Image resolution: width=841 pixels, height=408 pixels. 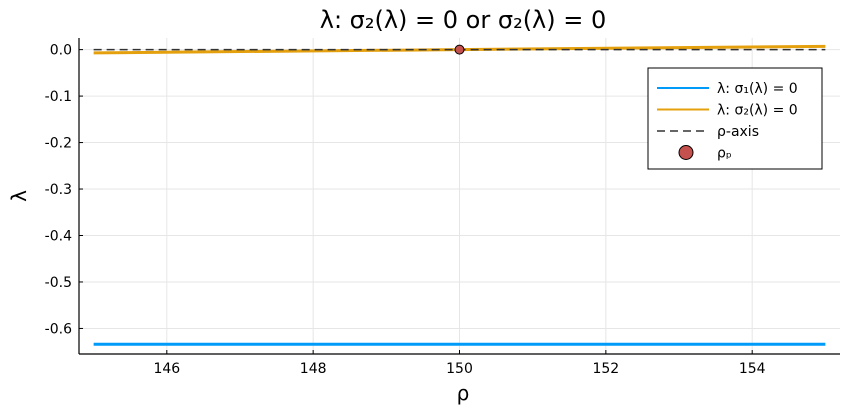 I want to click on legend-label: ρ-axis, so click(x=738, y=132).